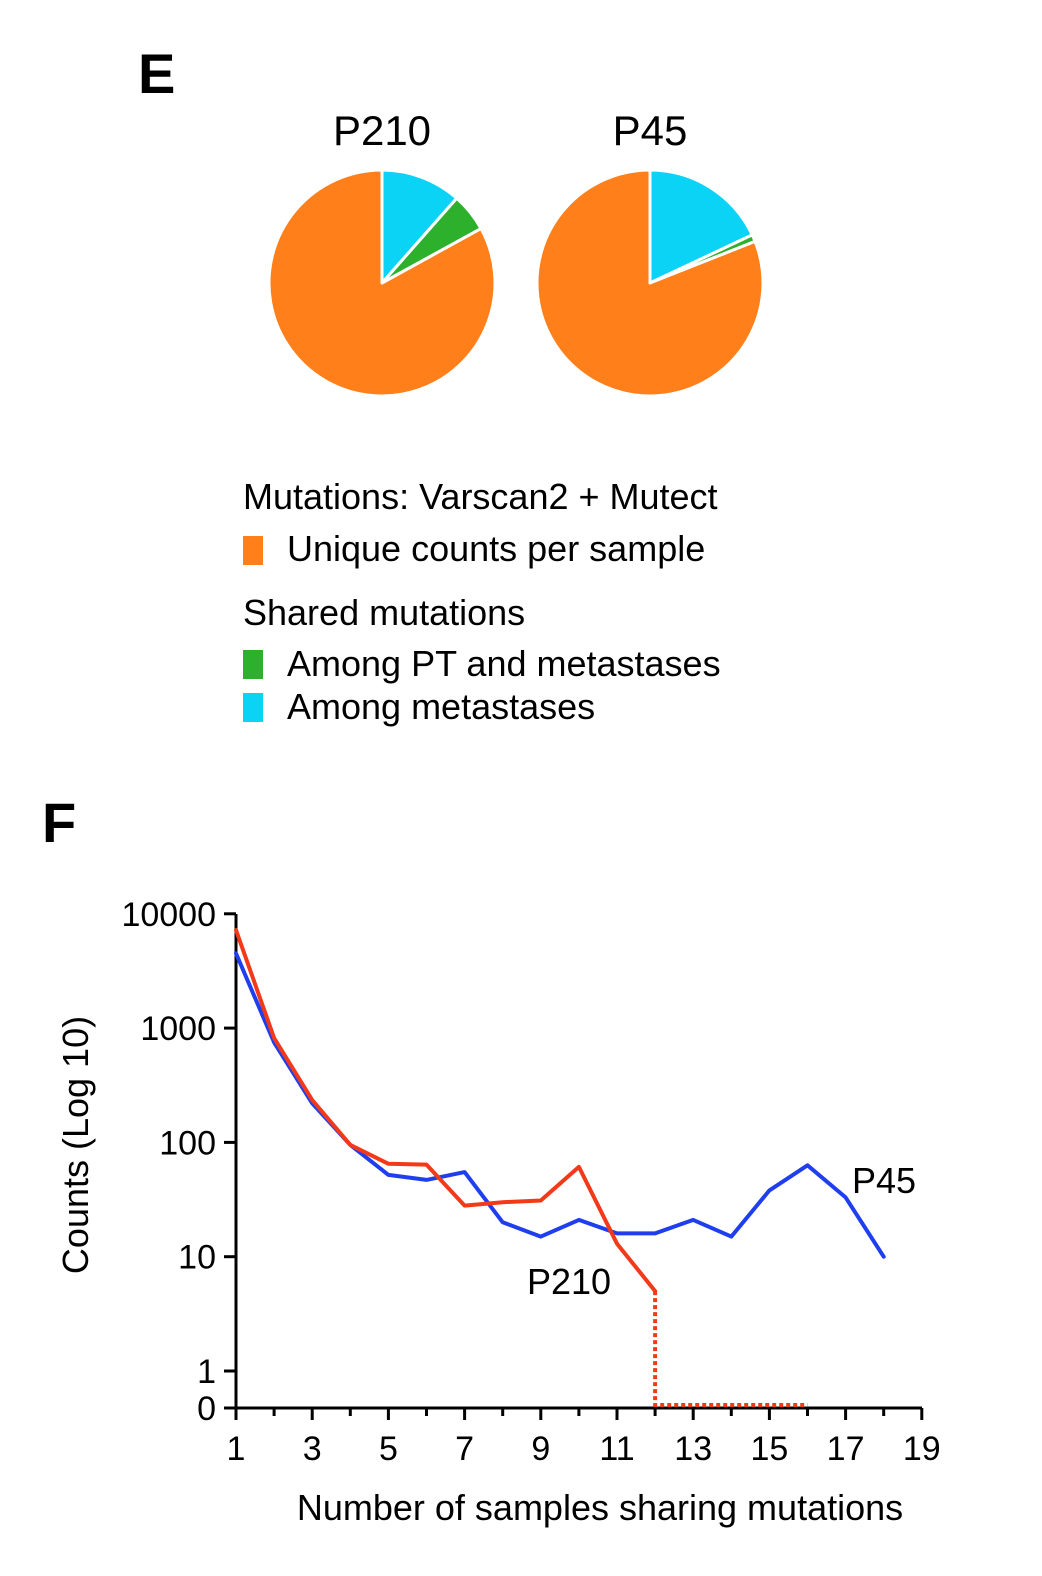  What do you see at coordinates (382, 130) in the screenshot?
I see `pie-title-p210: P210` at bounding box center [382, 130].